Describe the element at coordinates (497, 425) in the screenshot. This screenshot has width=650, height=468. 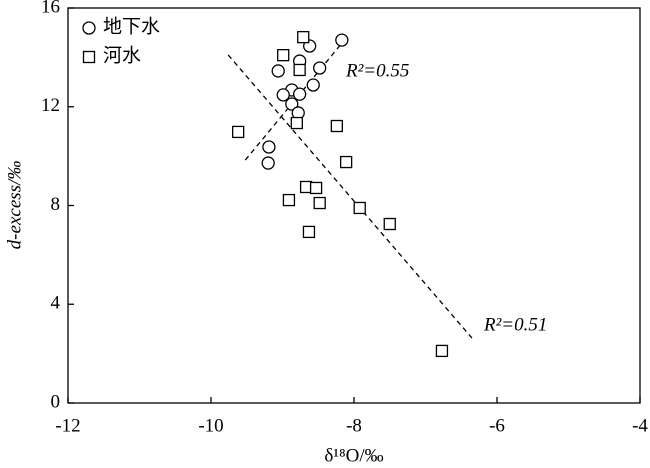
I see `x-tick-label: -6` at that location.